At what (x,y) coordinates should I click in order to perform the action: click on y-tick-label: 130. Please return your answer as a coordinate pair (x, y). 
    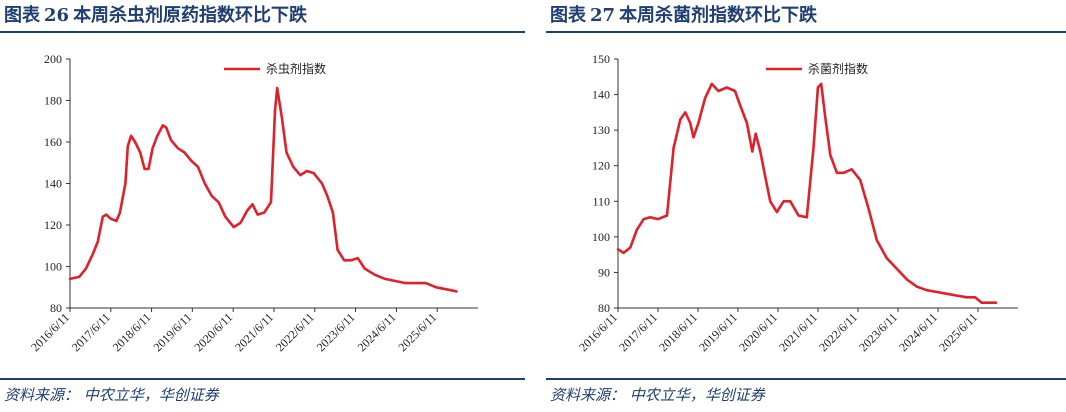
    Looking at the image, I should click on (601, 130).